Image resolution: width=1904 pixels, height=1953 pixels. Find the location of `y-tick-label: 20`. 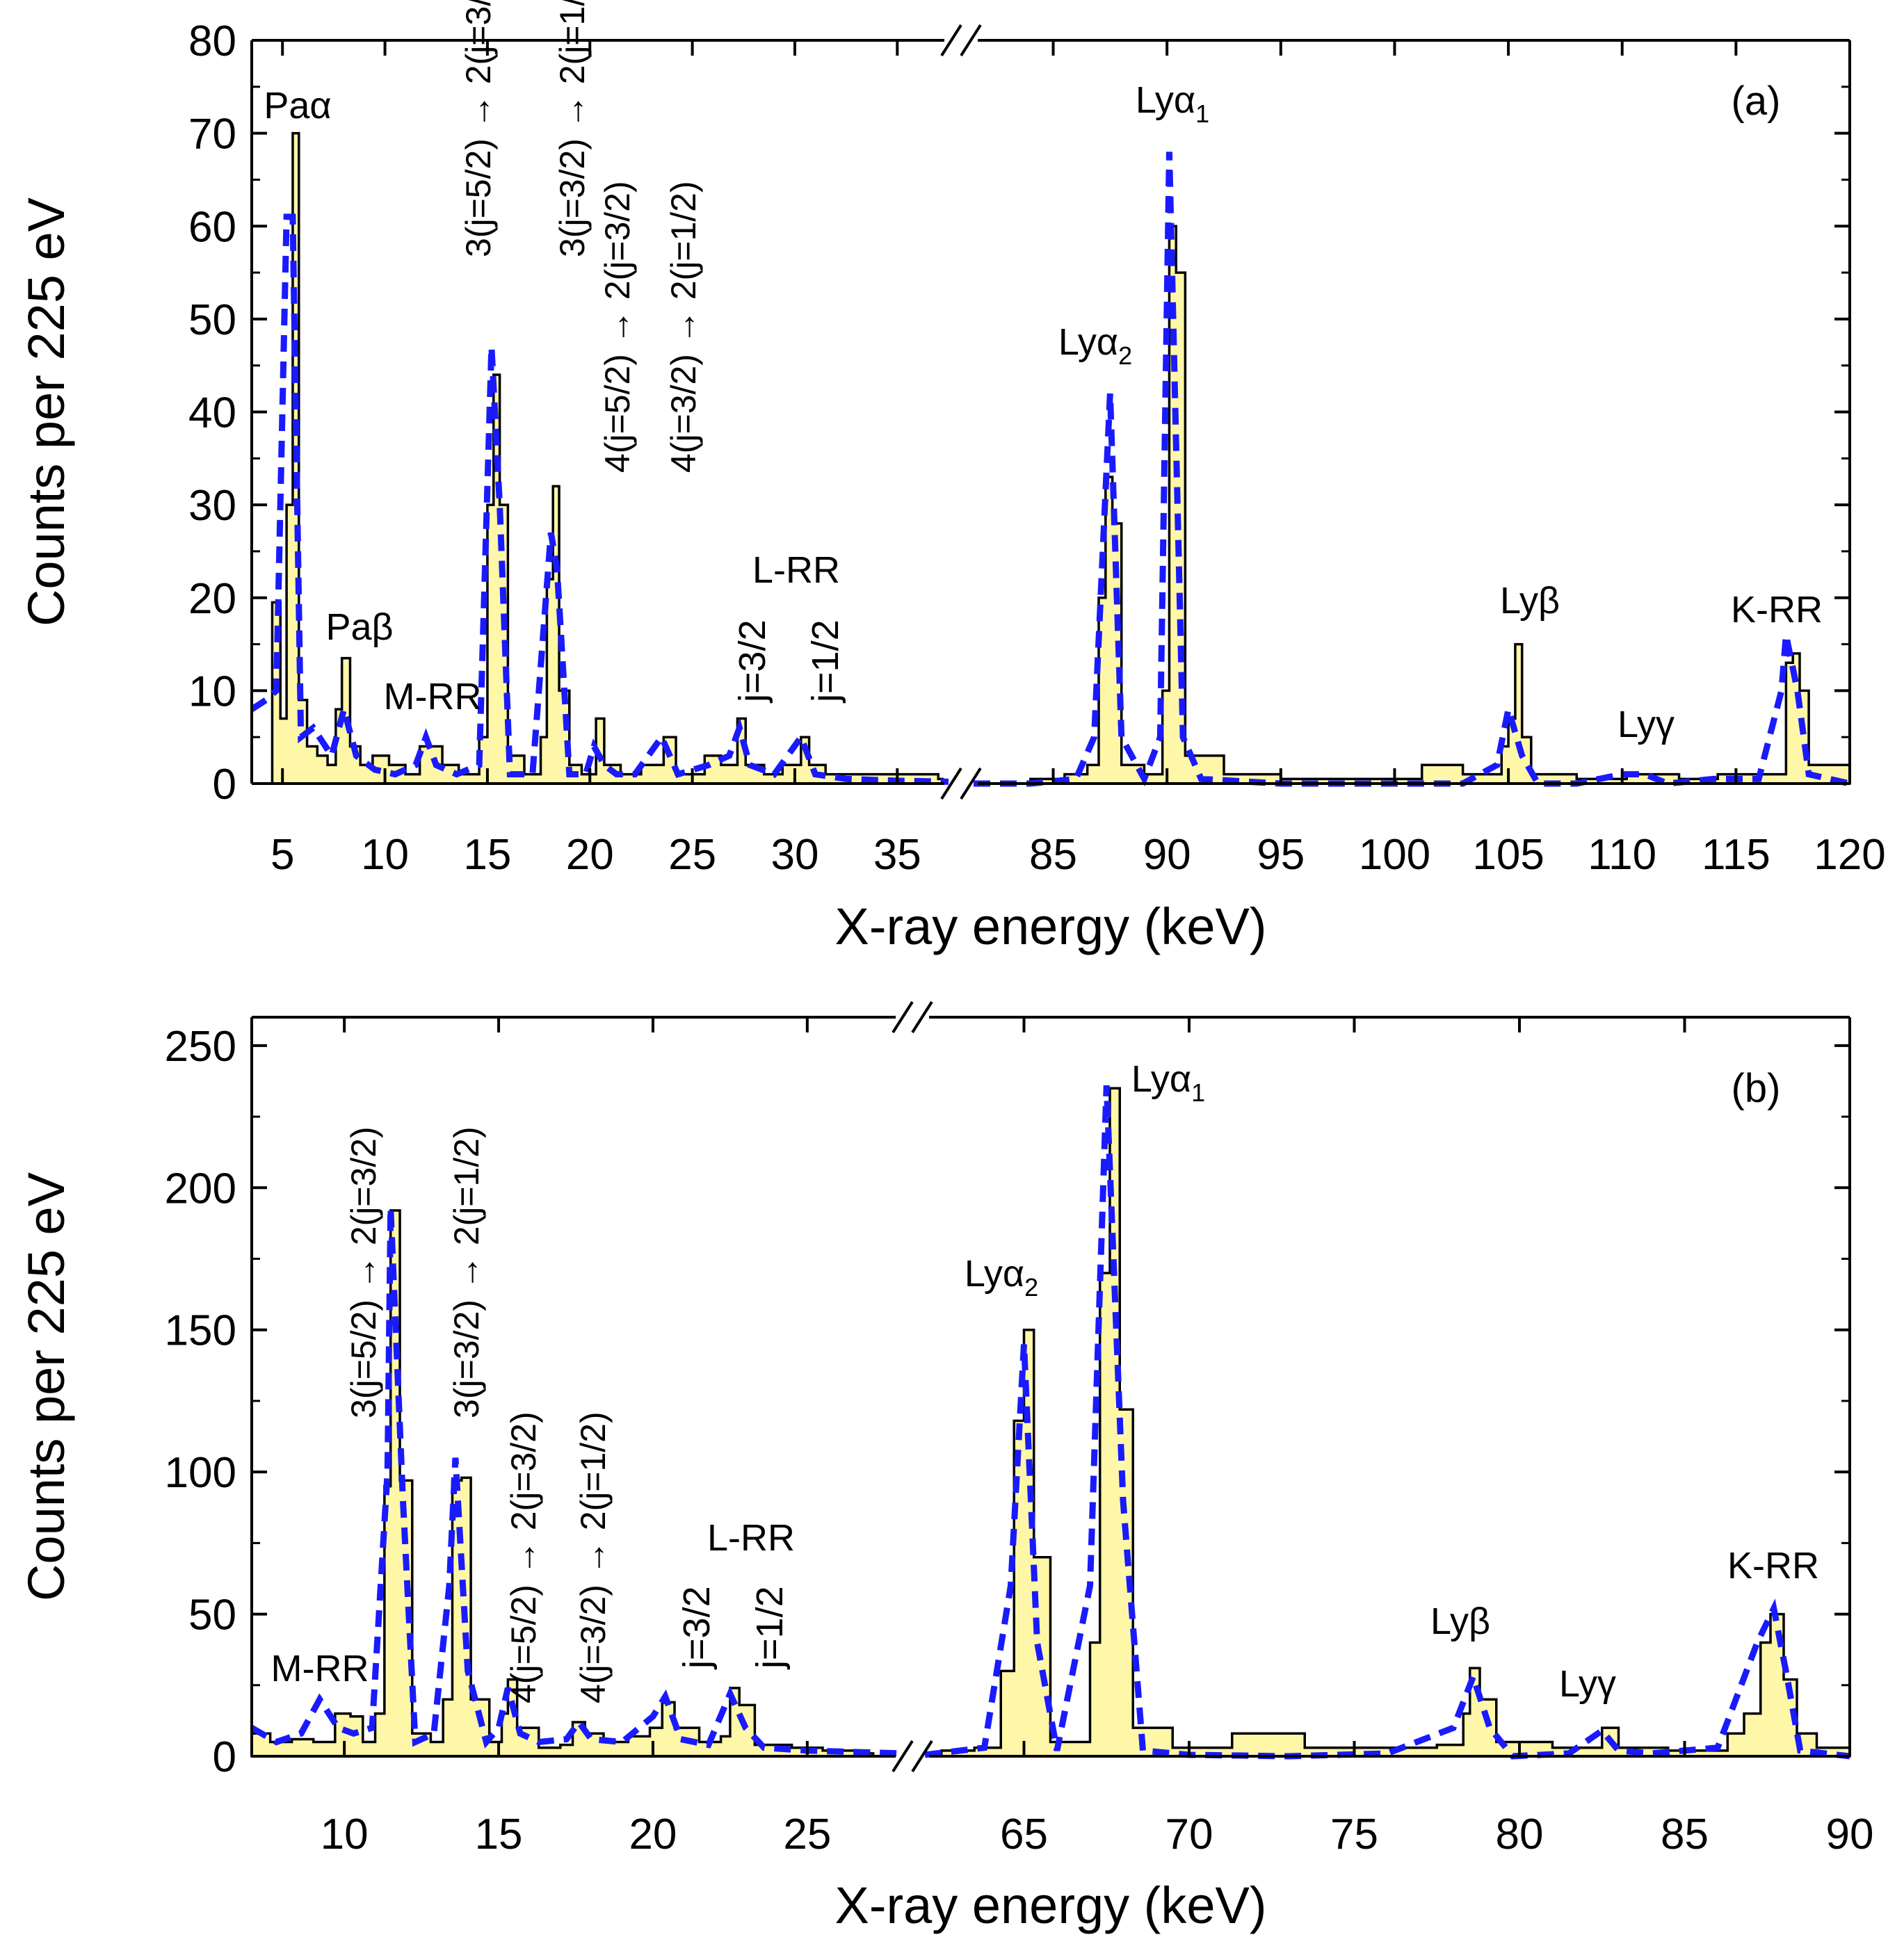

y-tick-label: 20 is located at coordinates (212, 599).